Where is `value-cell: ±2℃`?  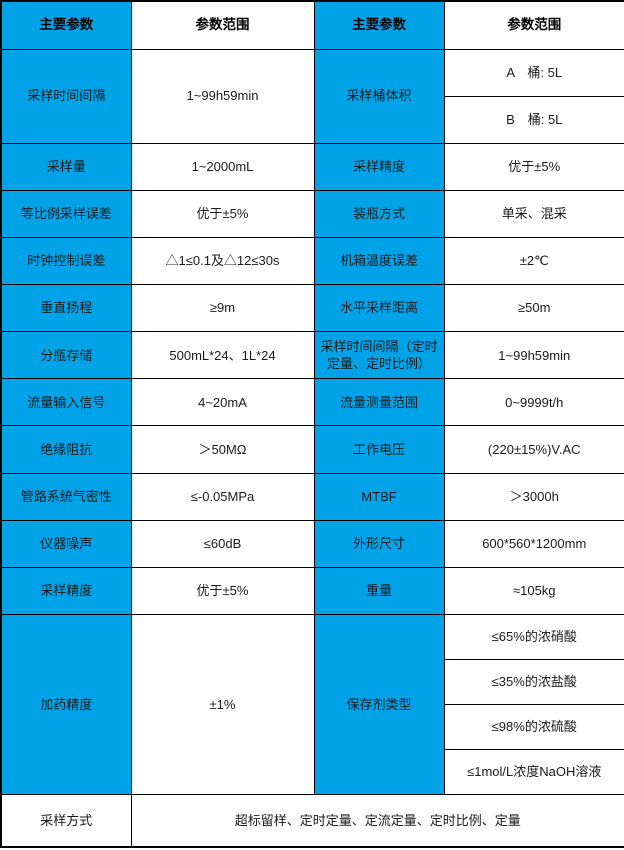
value-cell: ±2℃ is located at coordinates (533, 261).